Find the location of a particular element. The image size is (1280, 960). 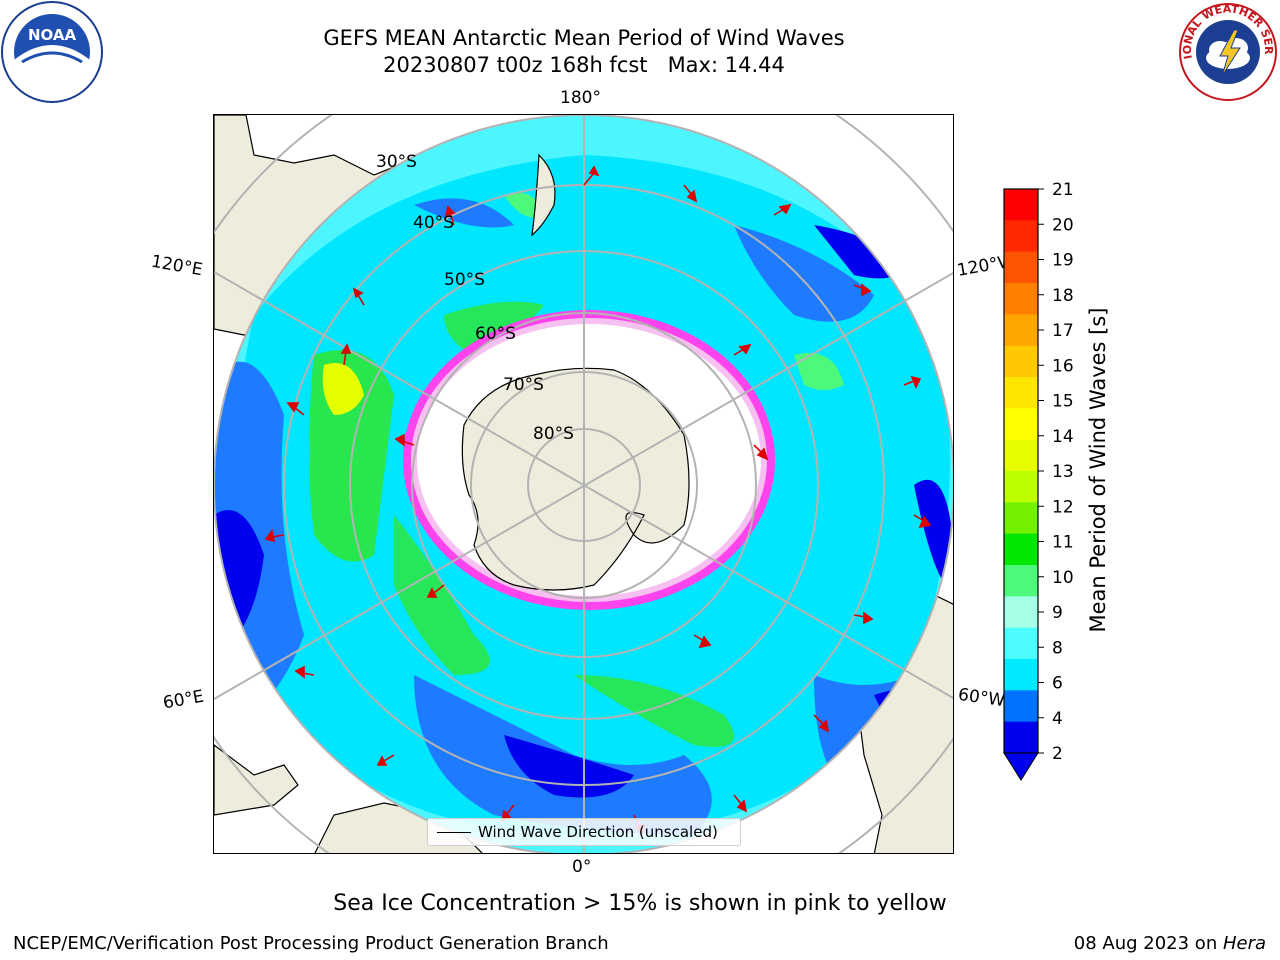

footer-date-text: 08 Aug 2023 on is located at coordinates (1148, 943).